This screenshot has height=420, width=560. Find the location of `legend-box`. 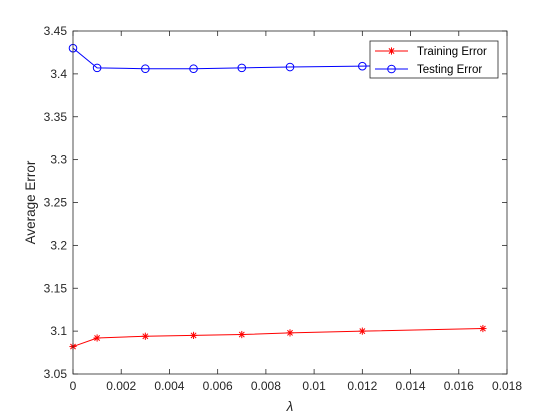

legend-box is located at coordinates (434, 59).